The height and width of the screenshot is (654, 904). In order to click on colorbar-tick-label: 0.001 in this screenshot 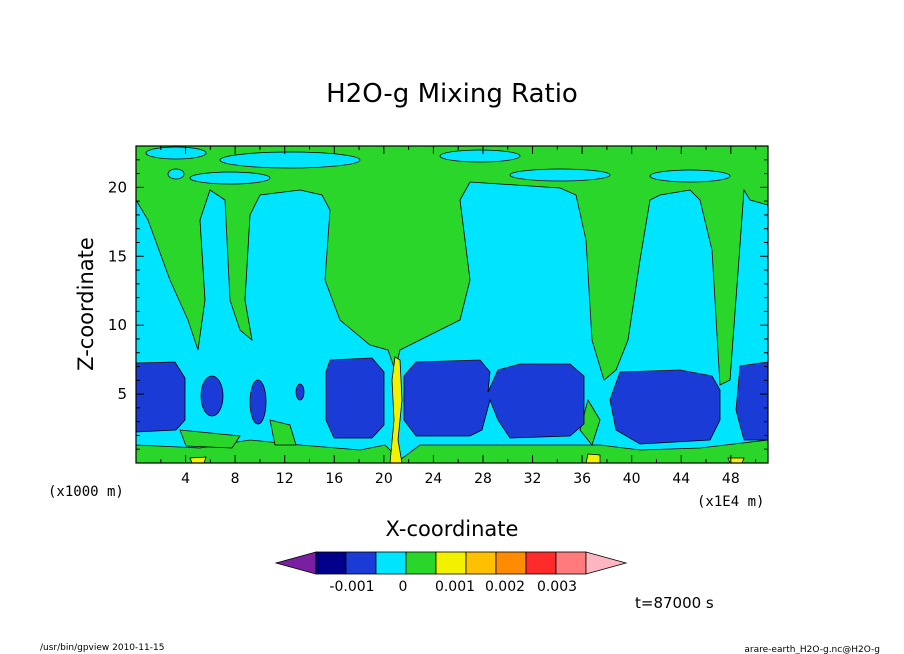, I will do `click(455, 587)`.